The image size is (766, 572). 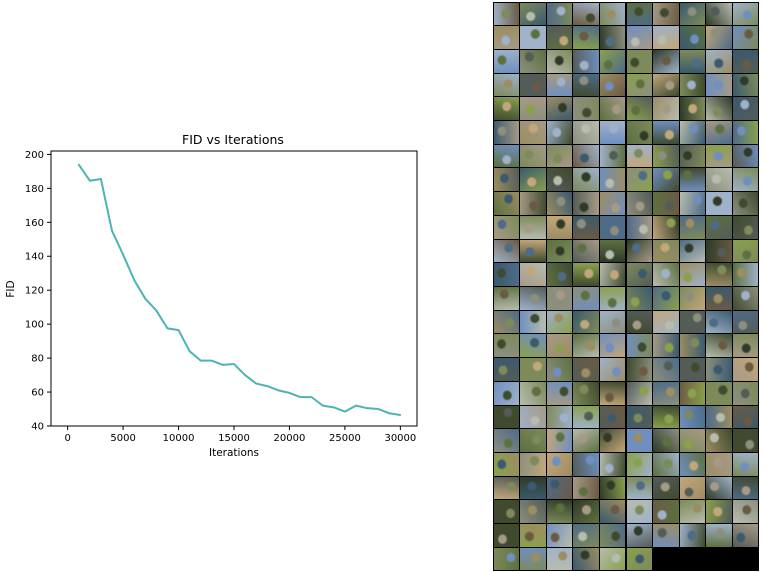 What do you see at coordinates (34, 257) in the screenshot?
I see `y-tick-label: 140` at bounding box center [34, 257].